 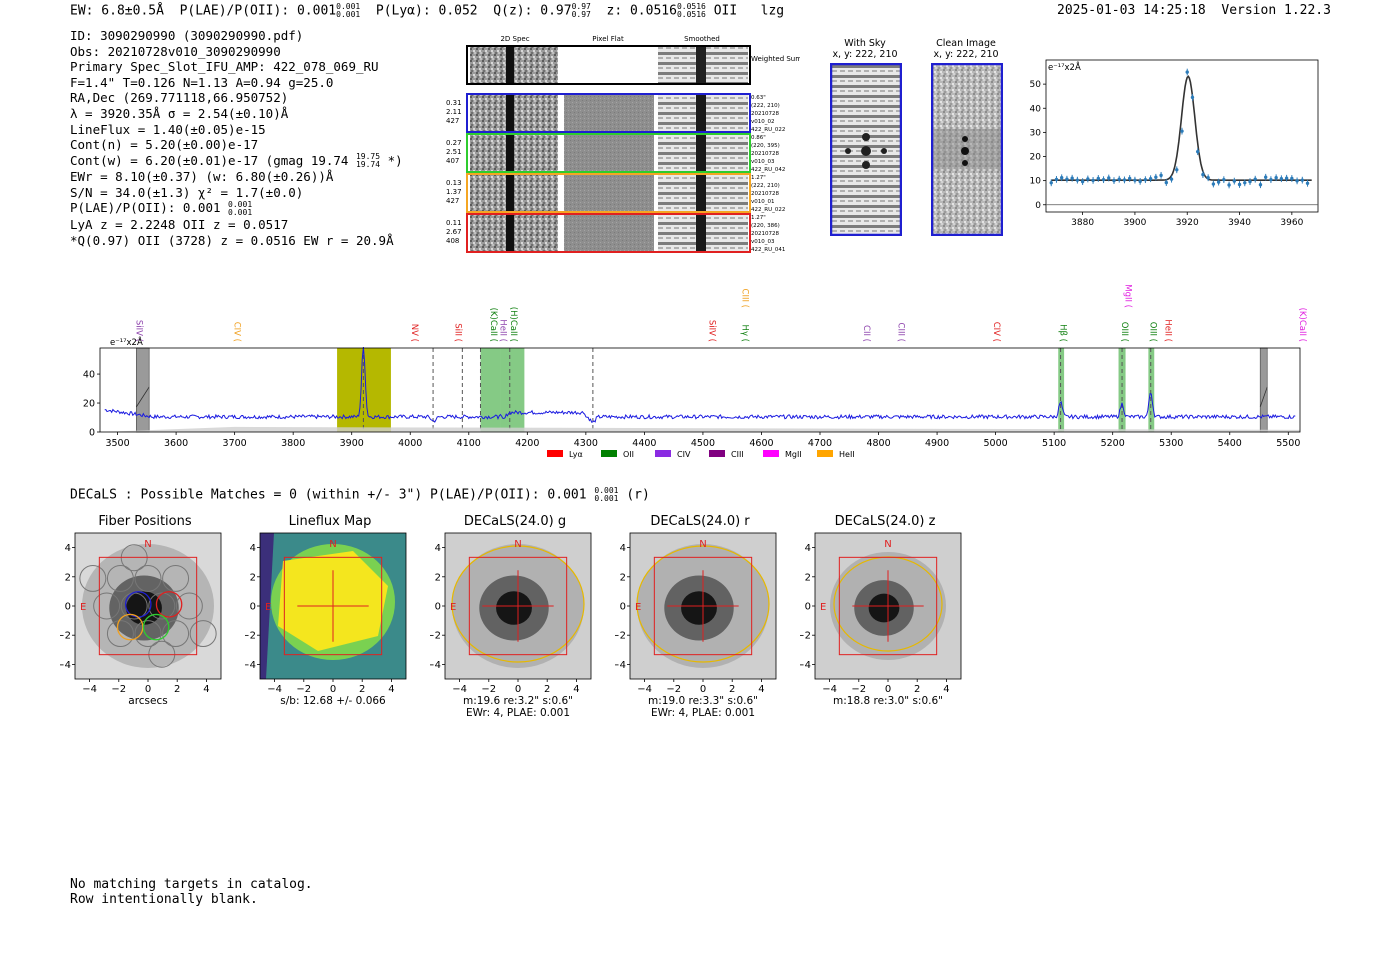 I want to click on spec-legend-label: Lyα, so click(x=576, y=454).